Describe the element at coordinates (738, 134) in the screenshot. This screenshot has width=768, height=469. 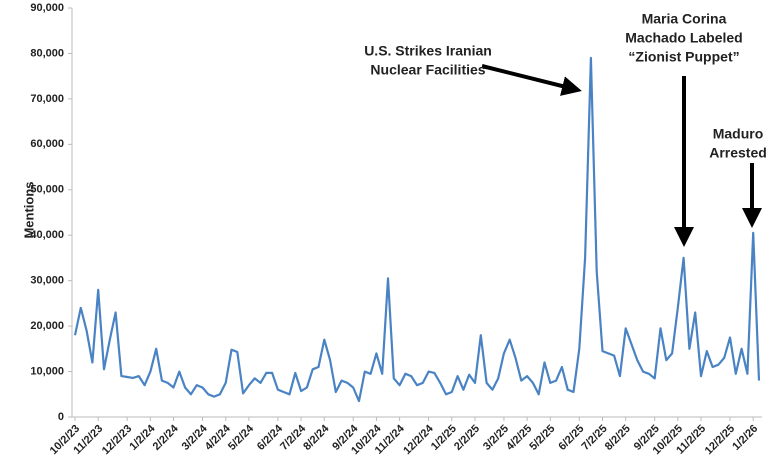
I see `annotation: Maduro` at that location.